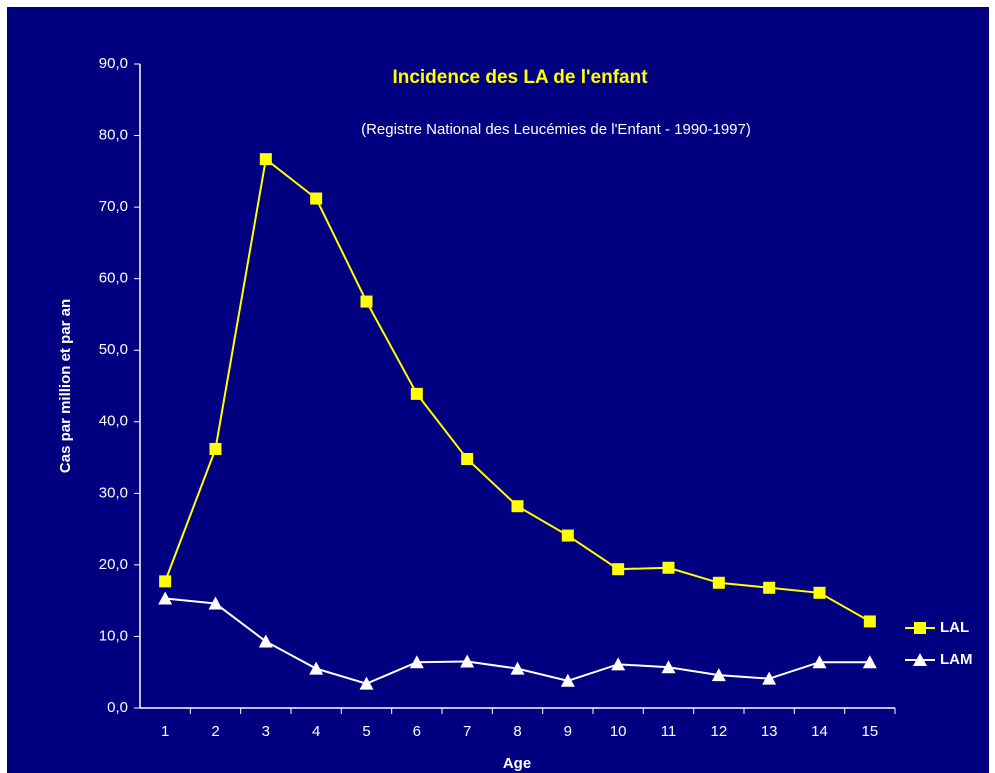 This screenshot has width=995, height=773. Describe the element at coordinates (113, 421) in the screenshot. I see `y-tick-label: 40,0` at that location.